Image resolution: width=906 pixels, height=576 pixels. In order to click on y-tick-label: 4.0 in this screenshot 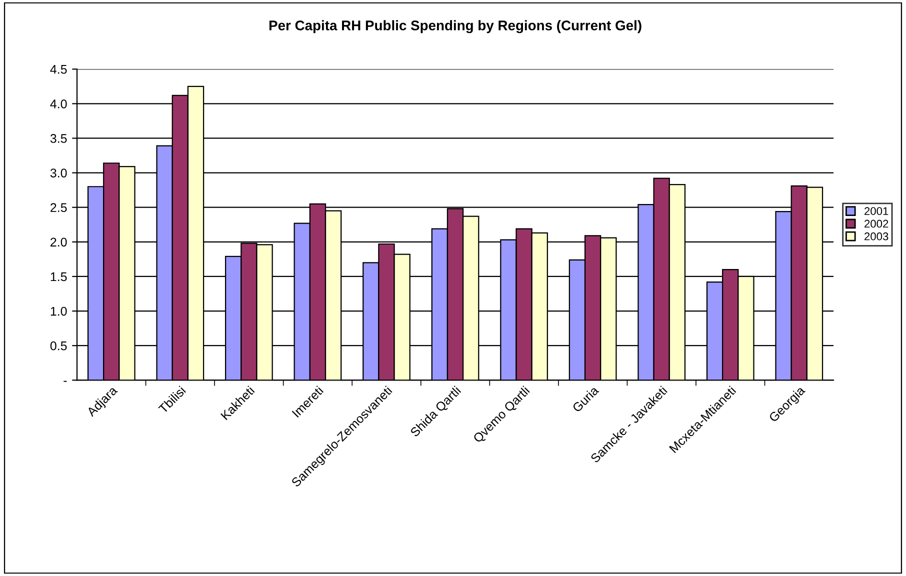, I will do `click(58, 103)`.